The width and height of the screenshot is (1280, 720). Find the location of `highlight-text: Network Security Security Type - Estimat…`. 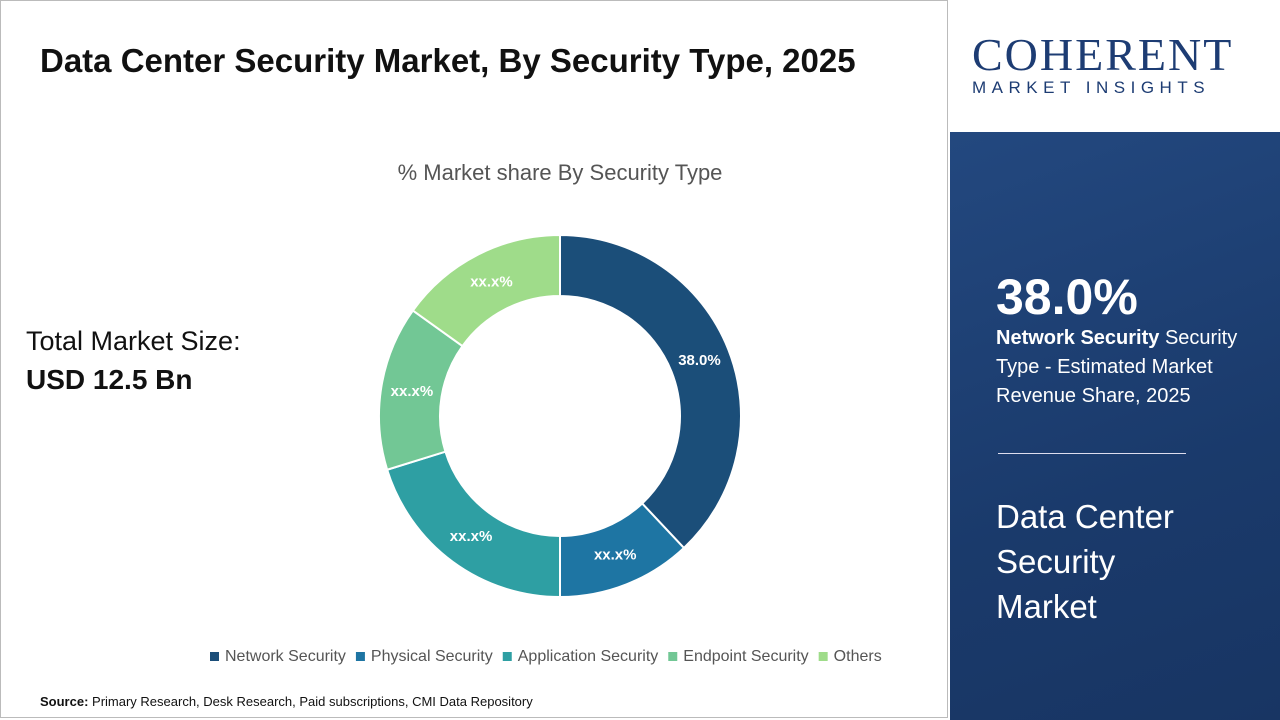

highlight-text: Network Security Security Type - Estimat… is located at coordinates (1131, 367).